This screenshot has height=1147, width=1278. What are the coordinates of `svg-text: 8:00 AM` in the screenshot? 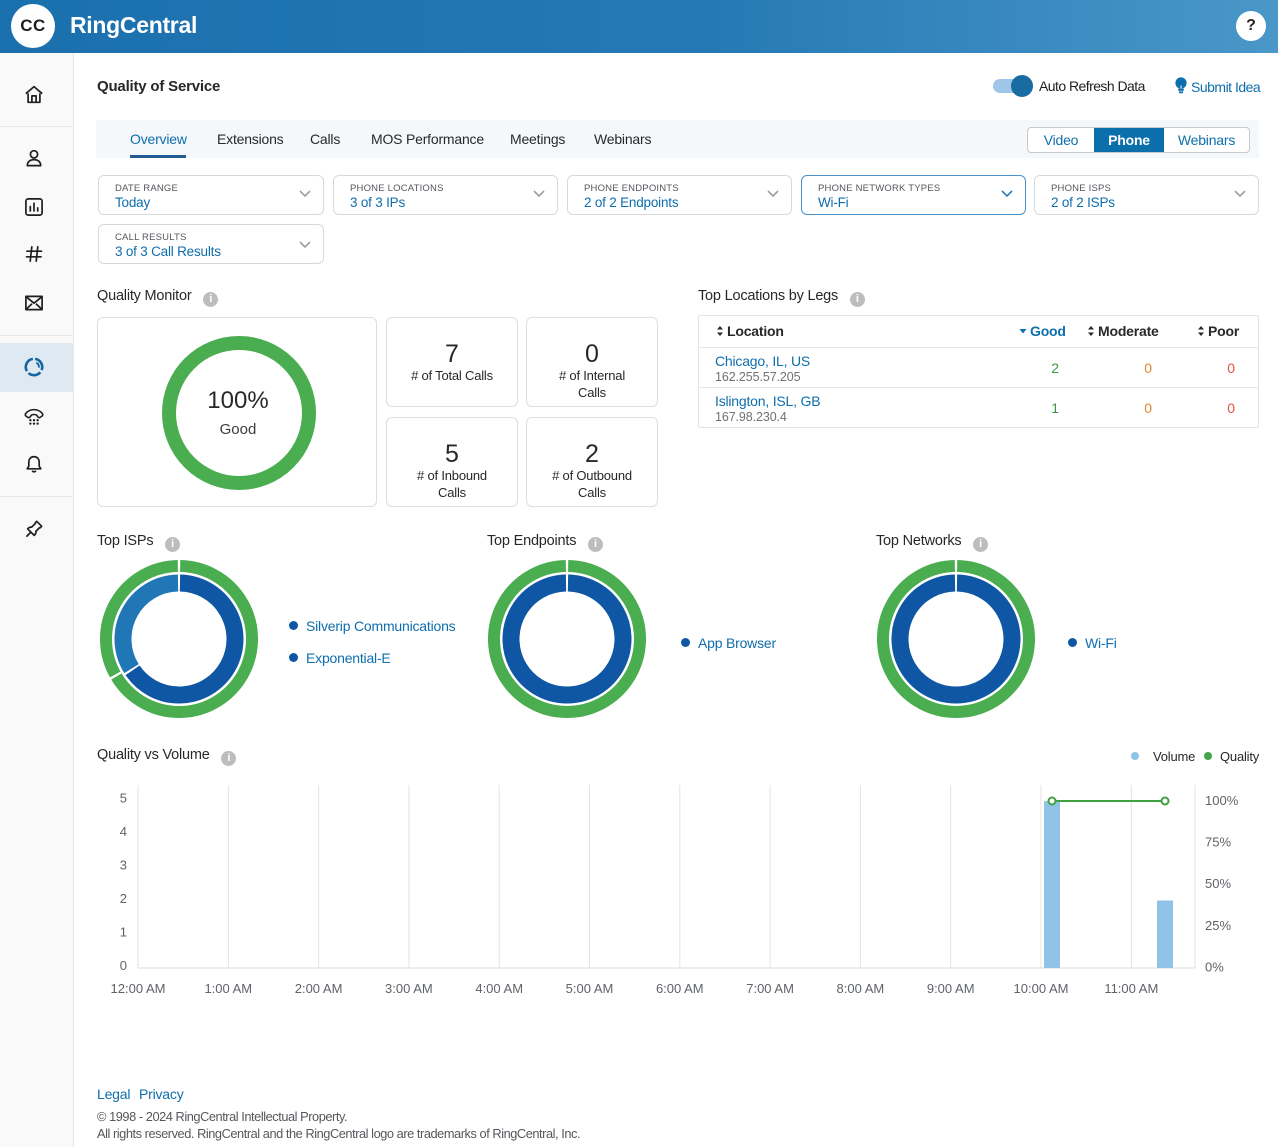 It's located at (861, 988).